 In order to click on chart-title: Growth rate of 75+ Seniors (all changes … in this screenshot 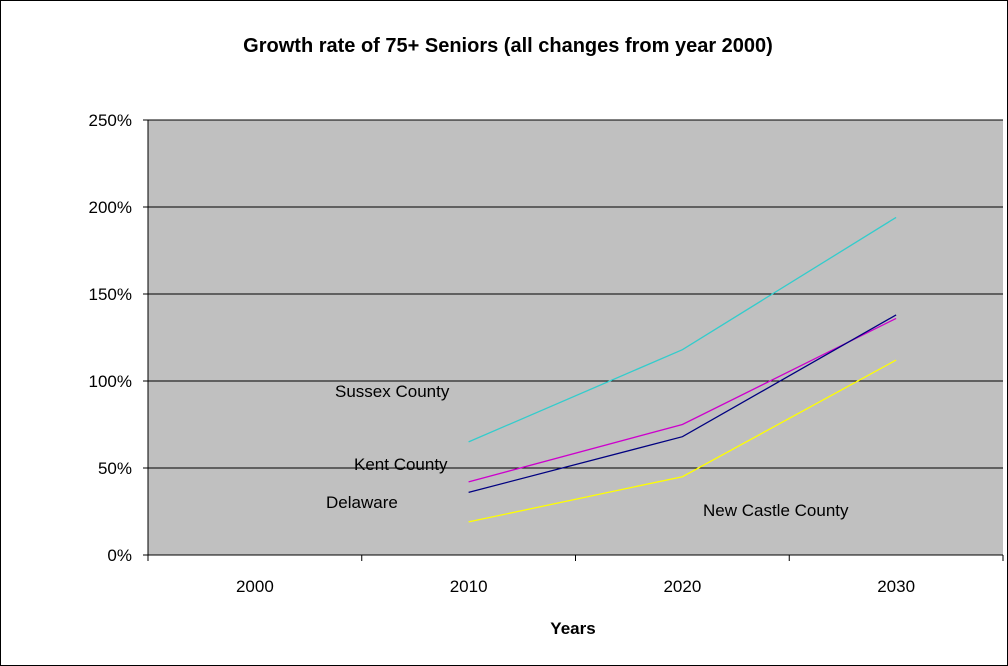, I will do `click(508, 46)`.